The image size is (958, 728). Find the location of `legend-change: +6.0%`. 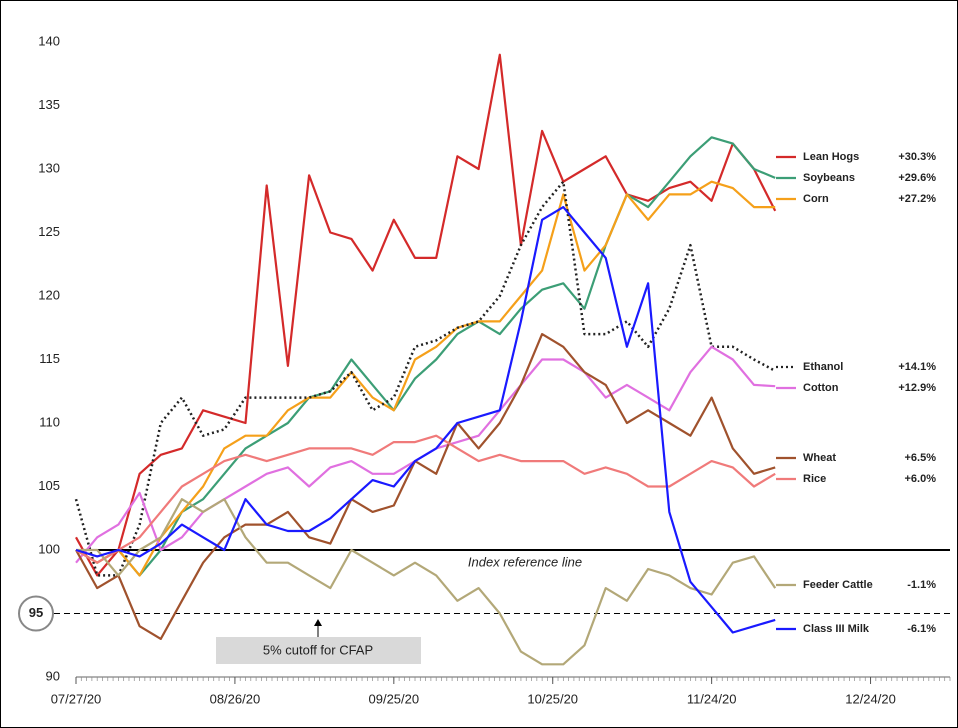

legend-change: +6.0% is located at coordinates (921, 479).